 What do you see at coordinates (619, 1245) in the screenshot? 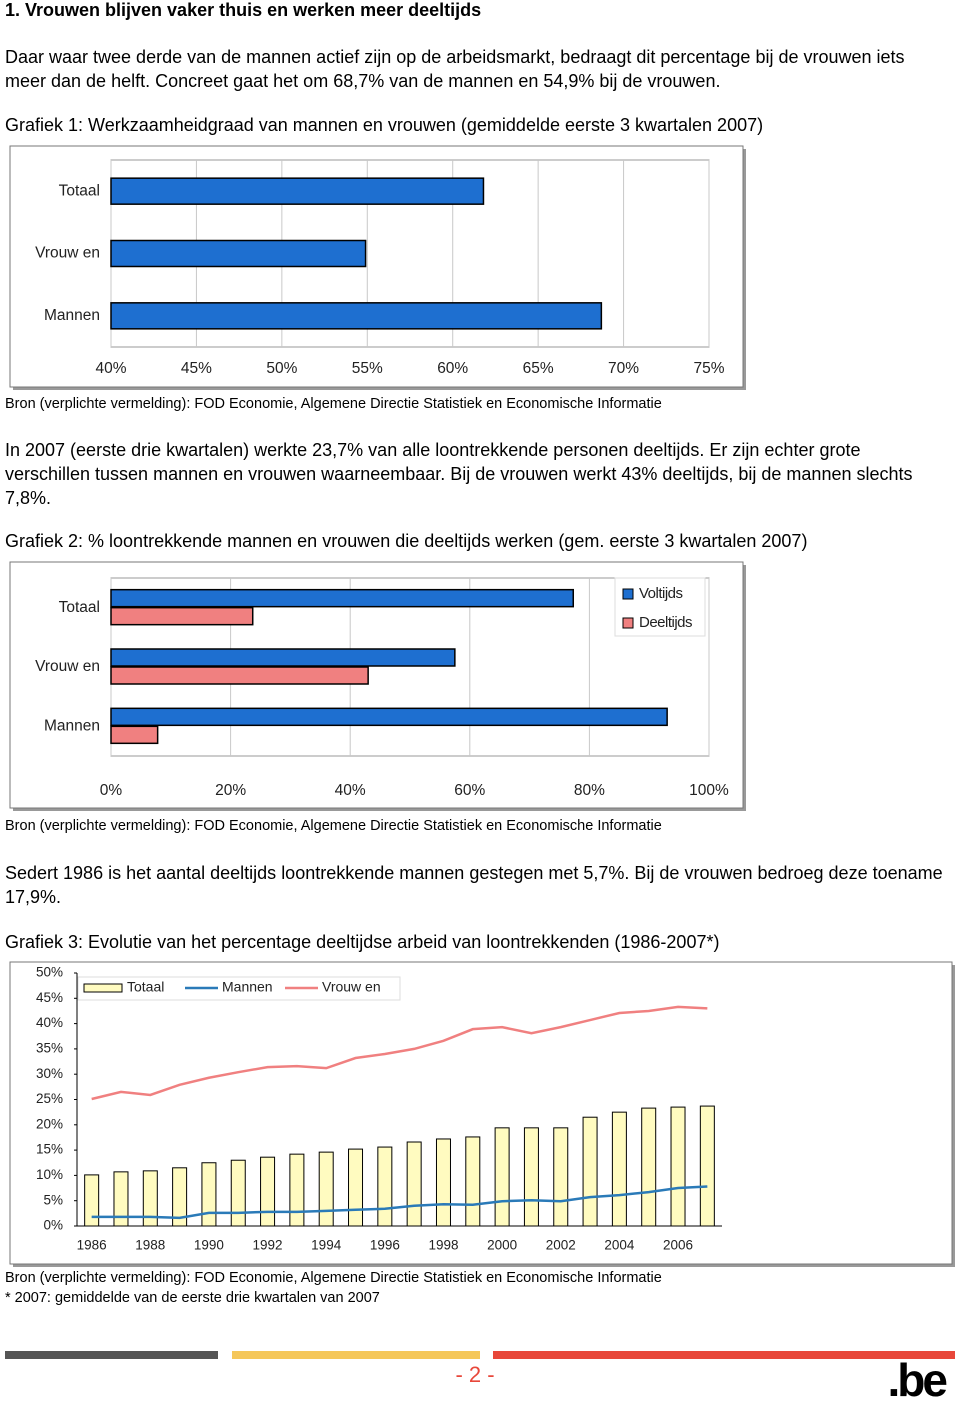
I see `x-tick-label: 2004` at bounding box center [619, 1245].